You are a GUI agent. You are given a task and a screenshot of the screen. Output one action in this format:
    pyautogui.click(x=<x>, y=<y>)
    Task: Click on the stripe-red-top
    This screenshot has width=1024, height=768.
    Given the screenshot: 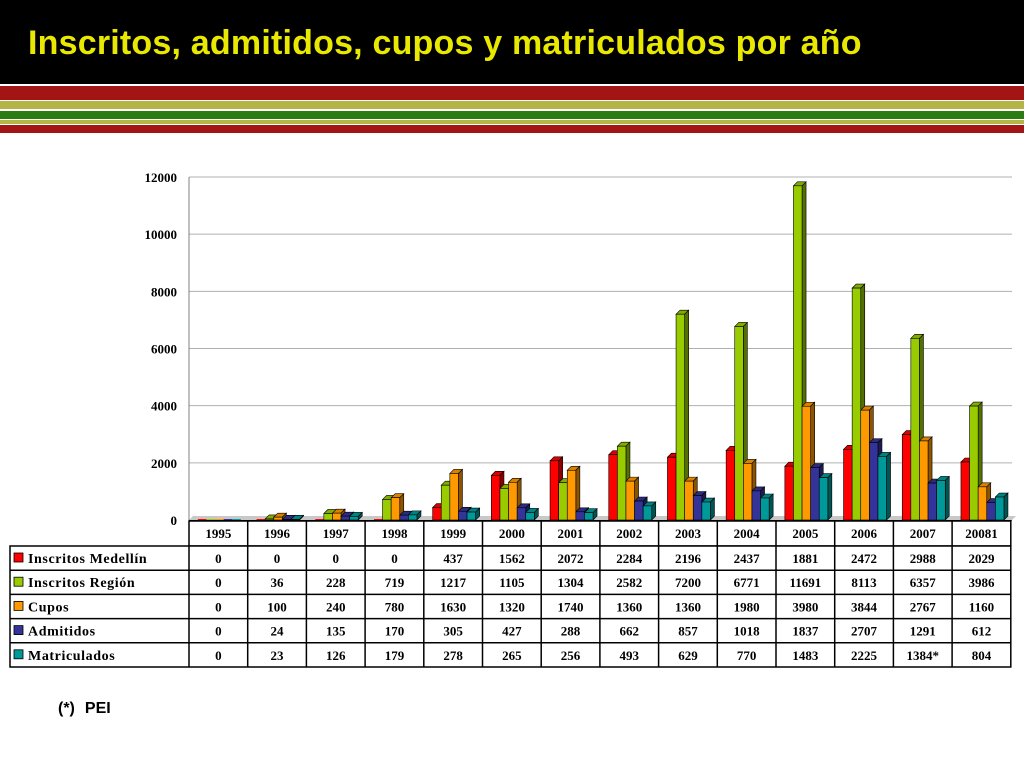 What is the action you would take?
    pyautogui.click(x=512, y=93)
    